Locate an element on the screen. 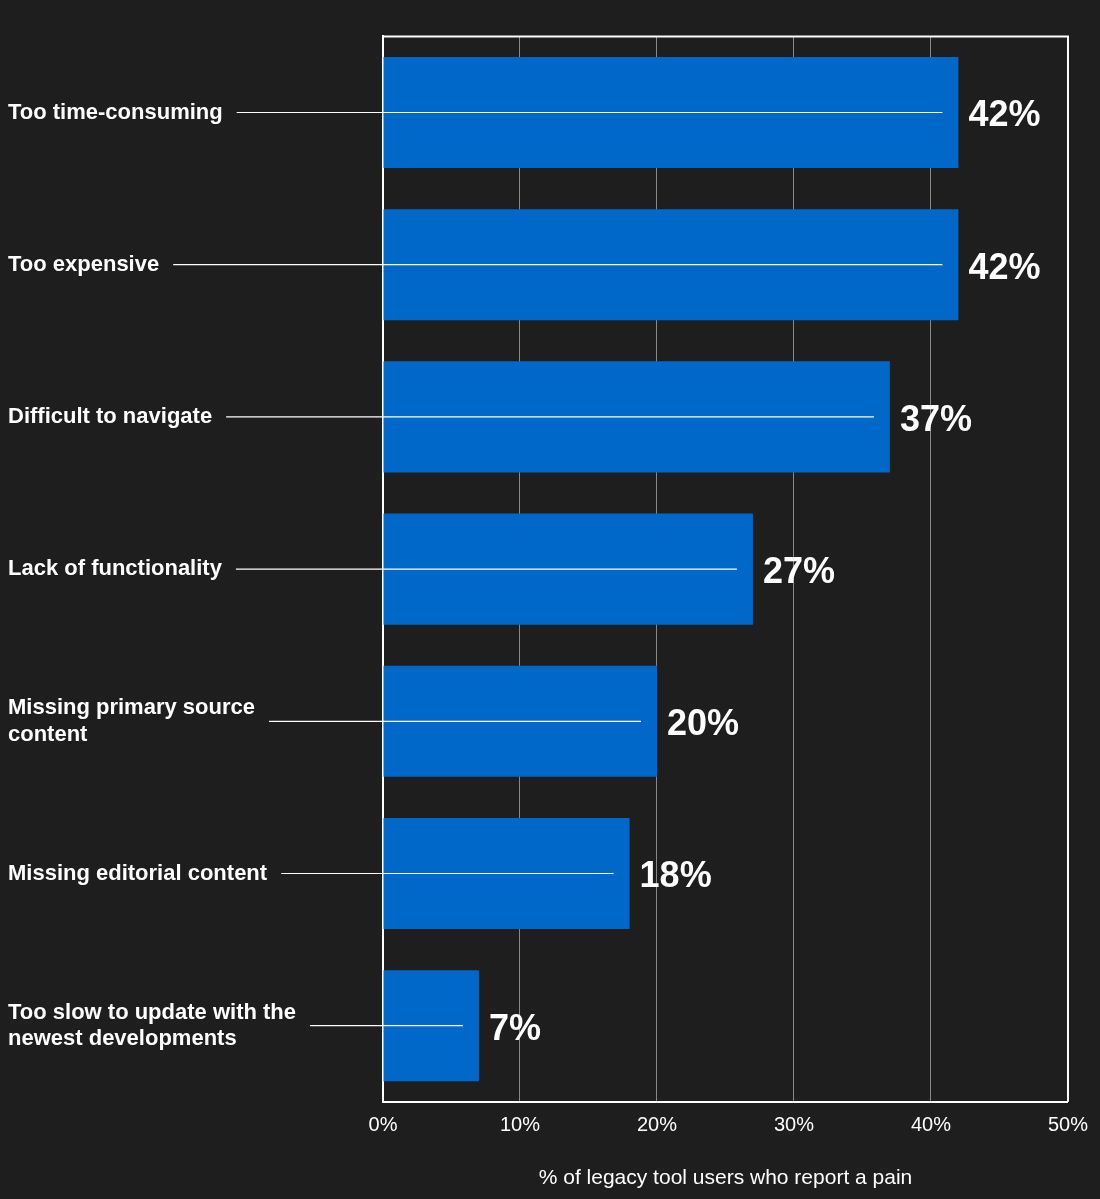 The width and height of the screenshot is (1100, 1199). y-tick-label: Too slow to update with the newest developments is located at coordinates (152, 1024).